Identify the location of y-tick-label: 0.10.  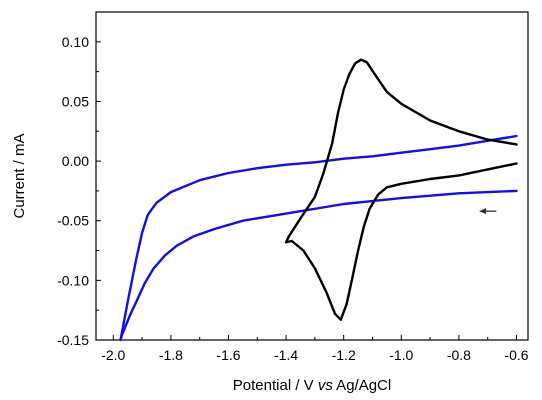
(75, 42).